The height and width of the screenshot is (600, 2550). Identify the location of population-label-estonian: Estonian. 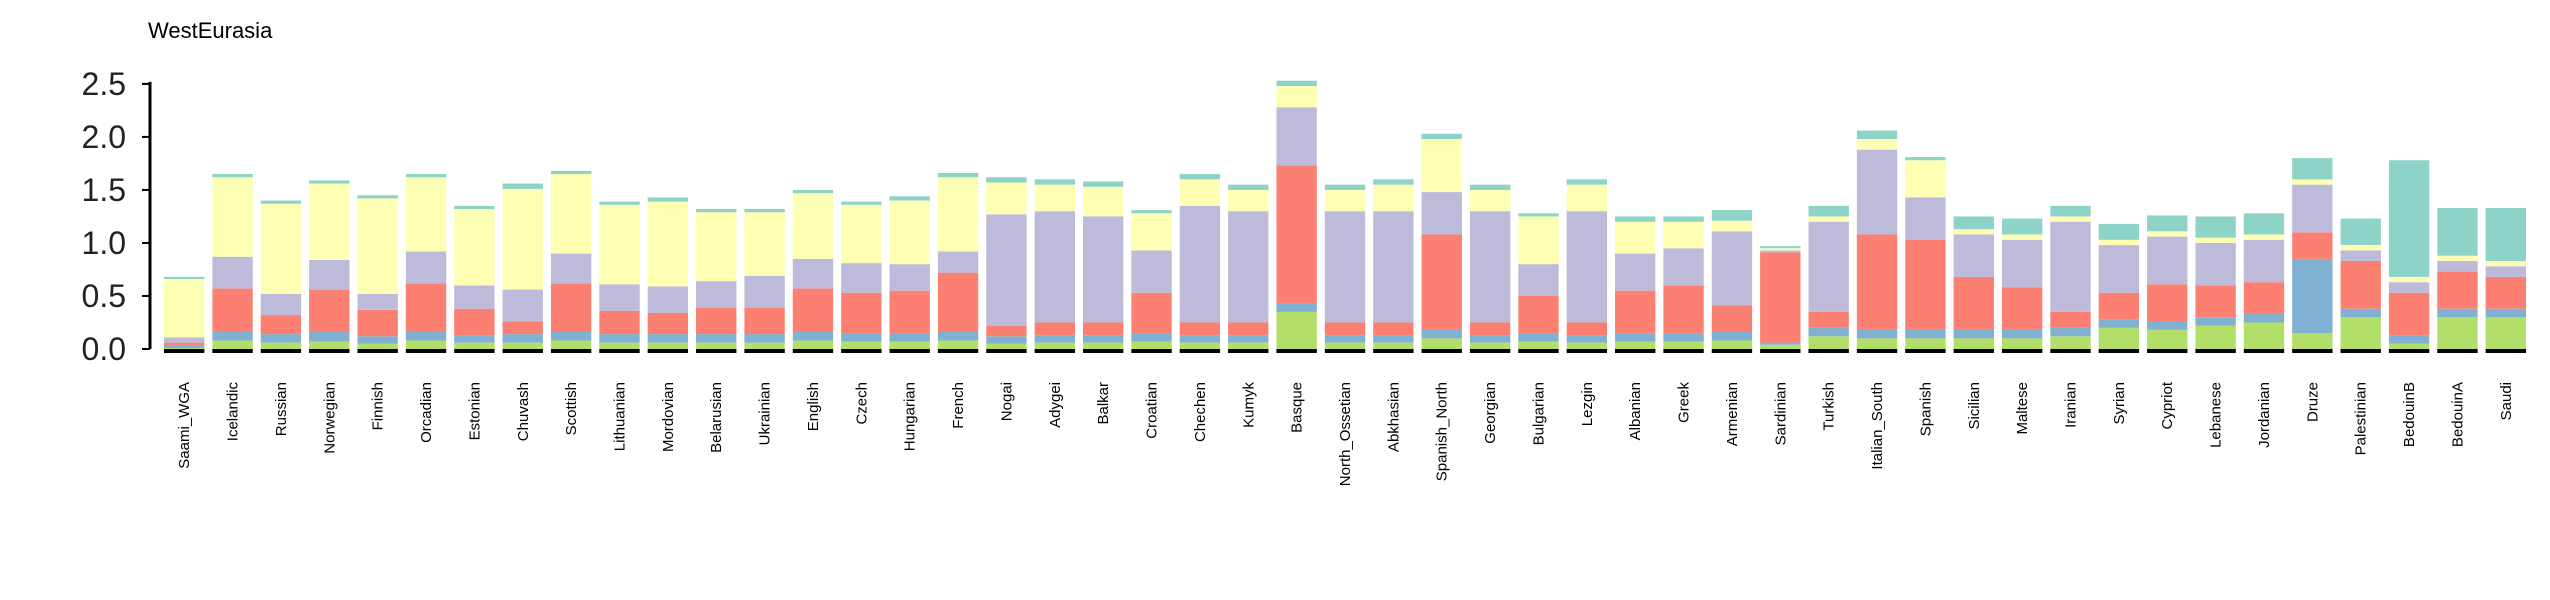
(474, 411).